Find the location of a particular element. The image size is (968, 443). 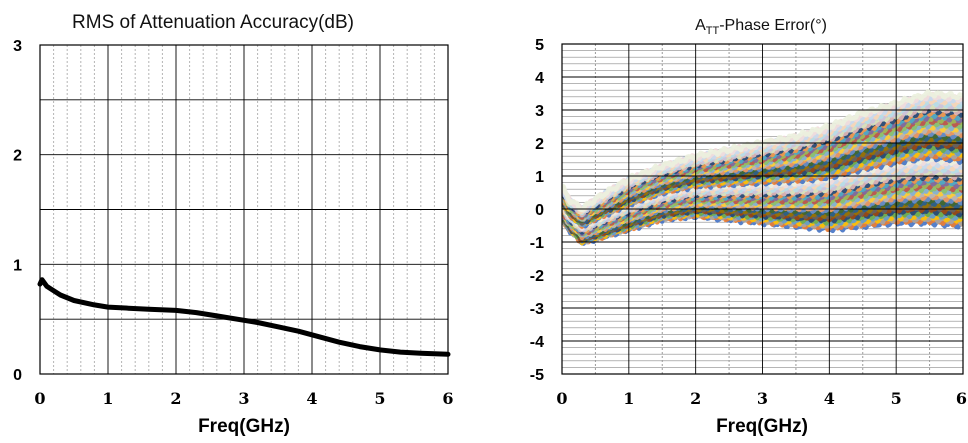

chart2-x-tick-label: 3 is located at coordinates (762, 398).